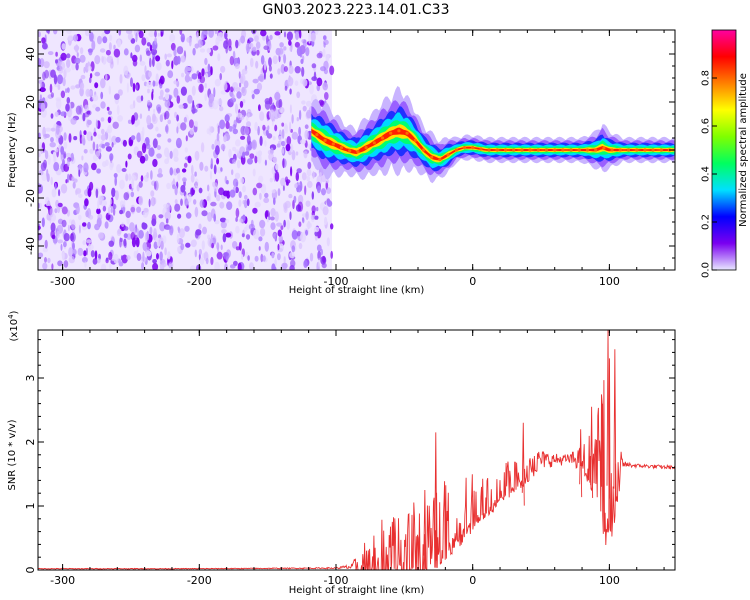 The width and height of the screenshot is (750, 600). What do you see at coordinates (30, 570) in the screenshot?
I see `y-tick-label: 0` at bounding box center [30, 570].